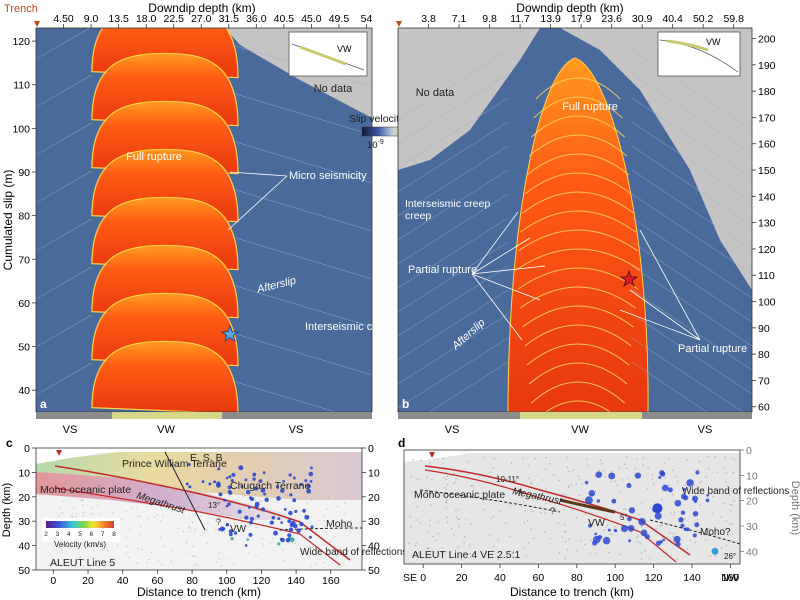  Describe the element at coordinates (374, 522) in the screenshot. I see `panel-c-right-y-tick-label: 30` at that location.